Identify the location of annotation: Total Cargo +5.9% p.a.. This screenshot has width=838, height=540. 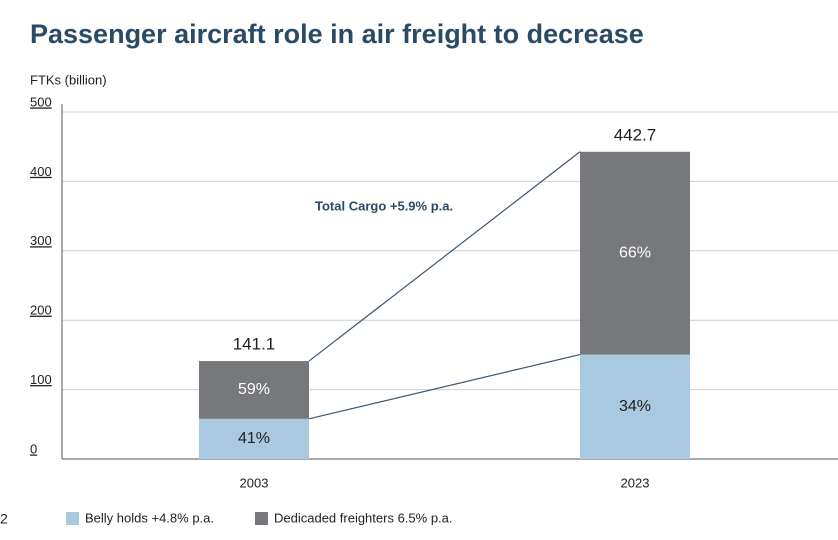
(384, 205).